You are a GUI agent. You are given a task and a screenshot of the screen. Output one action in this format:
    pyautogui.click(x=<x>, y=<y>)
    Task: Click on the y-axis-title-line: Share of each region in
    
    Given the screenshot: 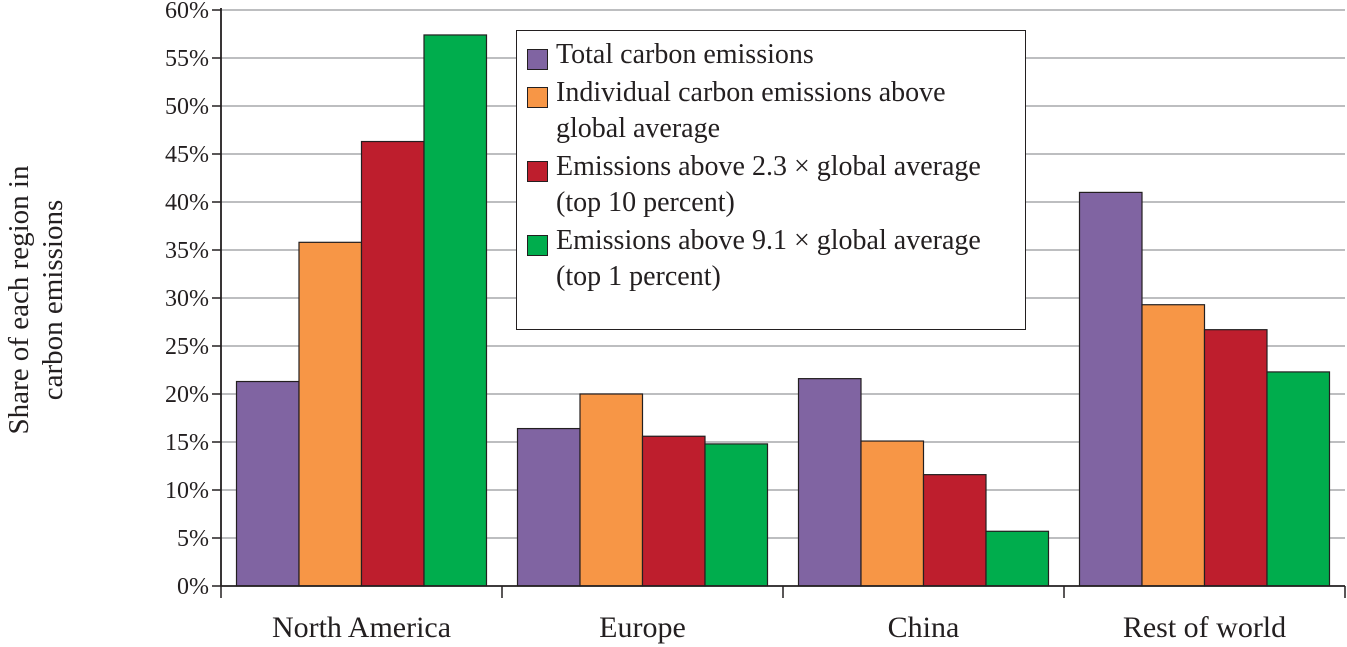 What is the action you would take?
    pyautogui.click(x=19, y=299)
    